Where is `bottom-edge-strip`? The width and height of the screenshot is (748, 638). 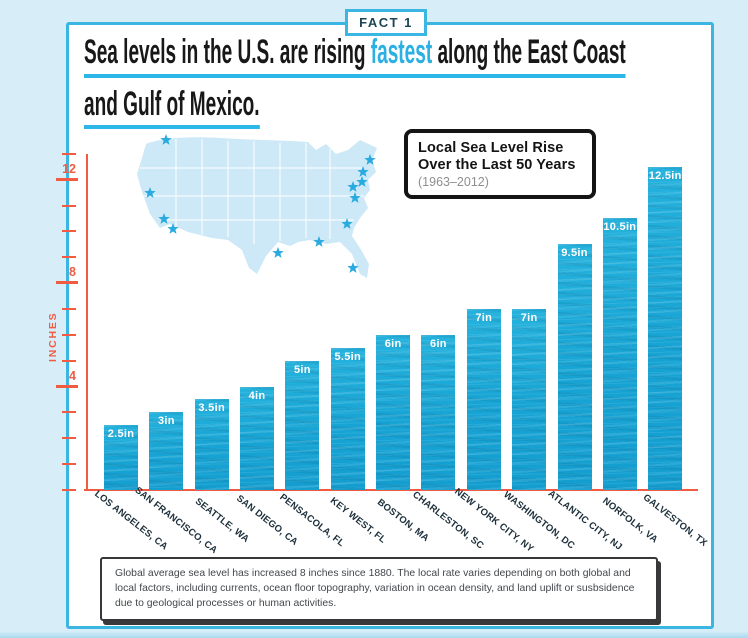
bottom-edge-strip is located at coordinates (374, 634).